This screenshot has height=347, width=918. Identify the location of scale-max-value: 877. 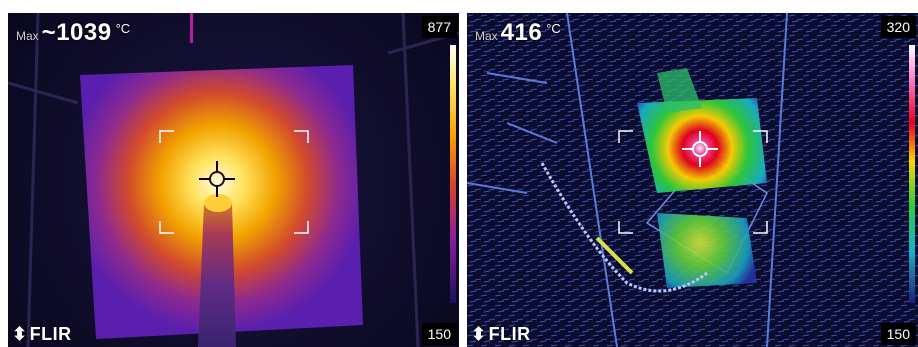
(439, 27).